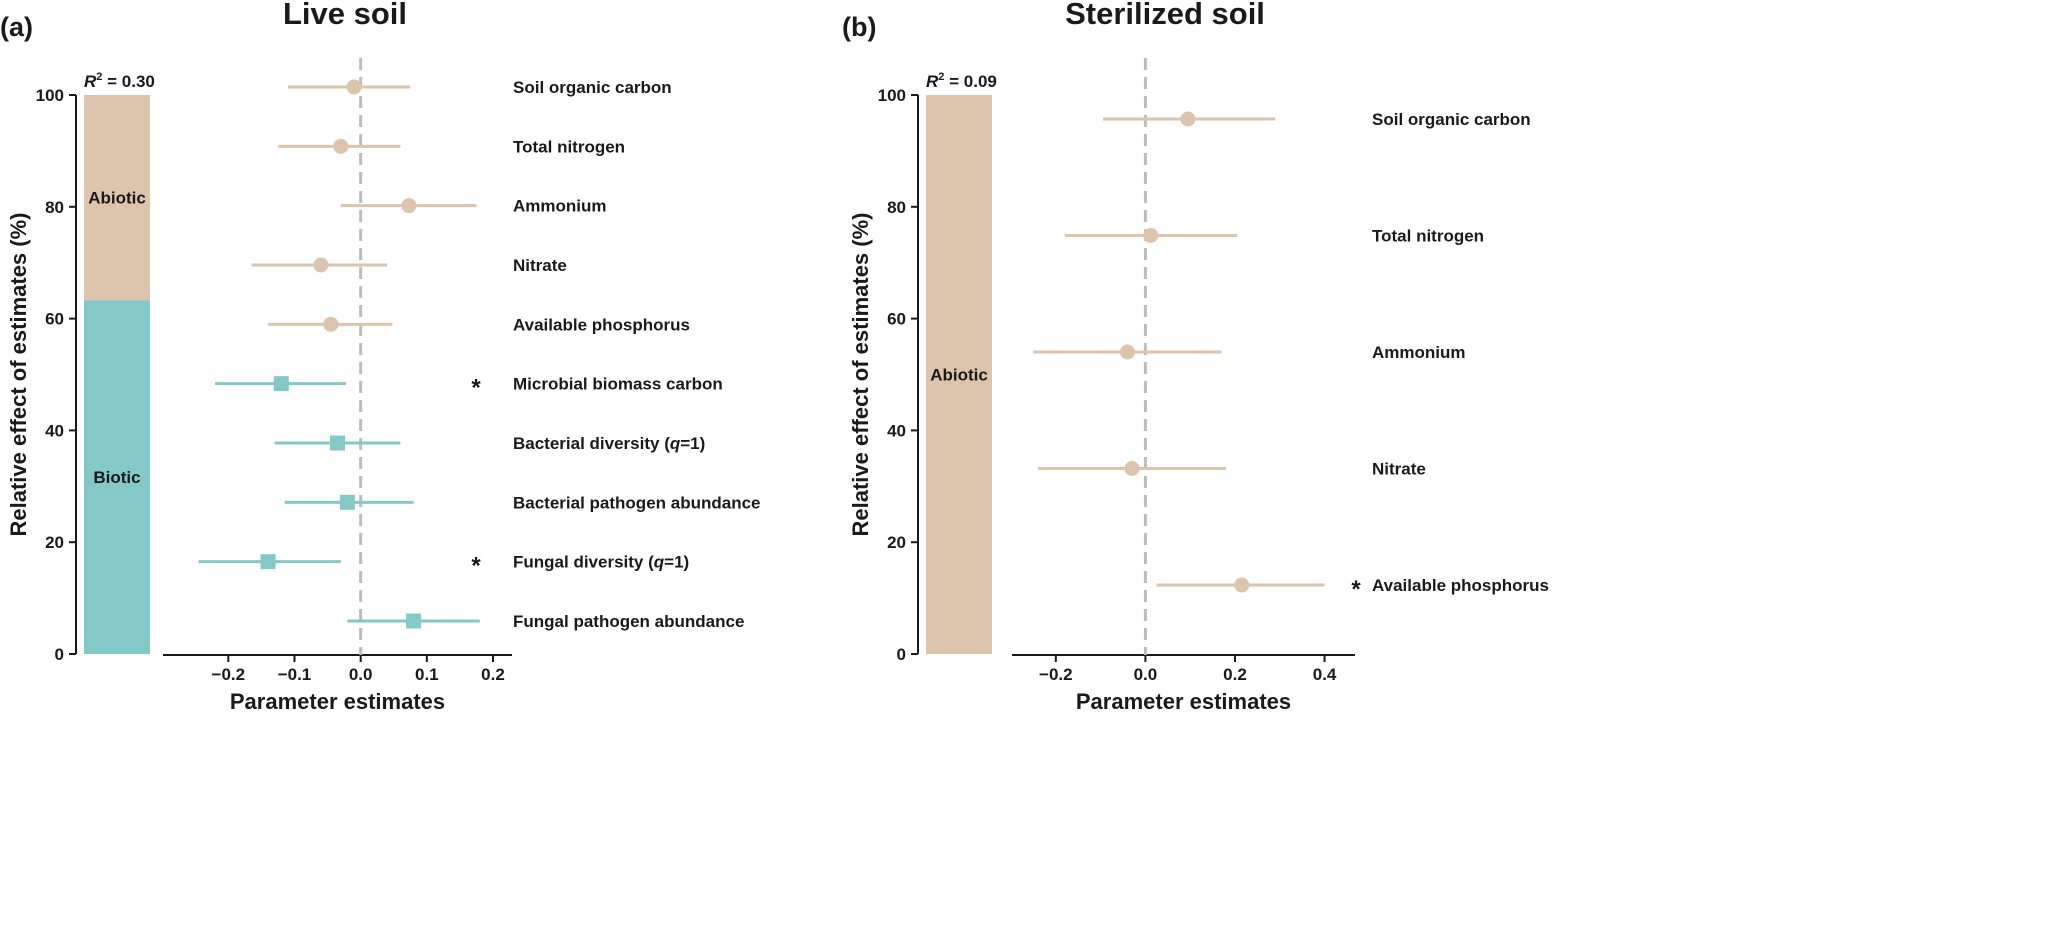  I want to click on predictor-label: Bacterial diversity (q=1), so click(609, 443).